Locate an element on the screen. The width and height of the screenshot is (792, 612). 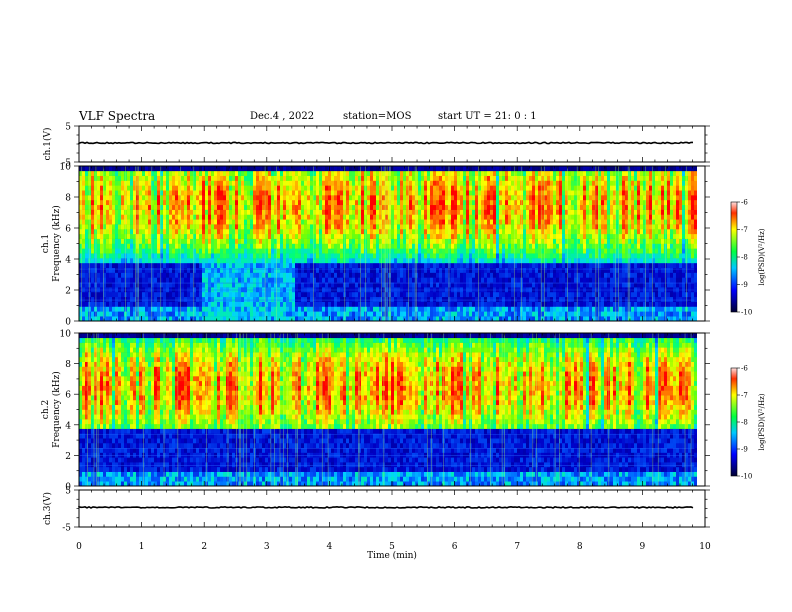
ch2-spectrogram-ytick-label: 0 is located at coordinates (68, 488).